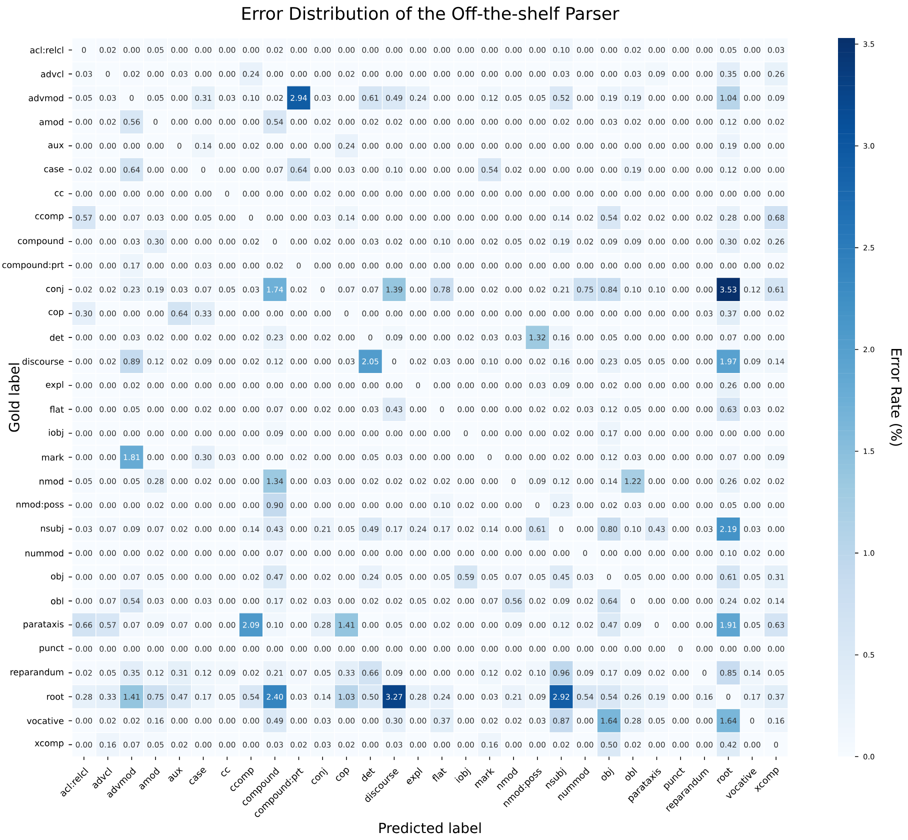 The height and width of the screenshot is (840, 908). What do you see at coordinates (56, 313) in the screenshot?
I see `y-tick-label: cop` at bounding box center [56, 313].